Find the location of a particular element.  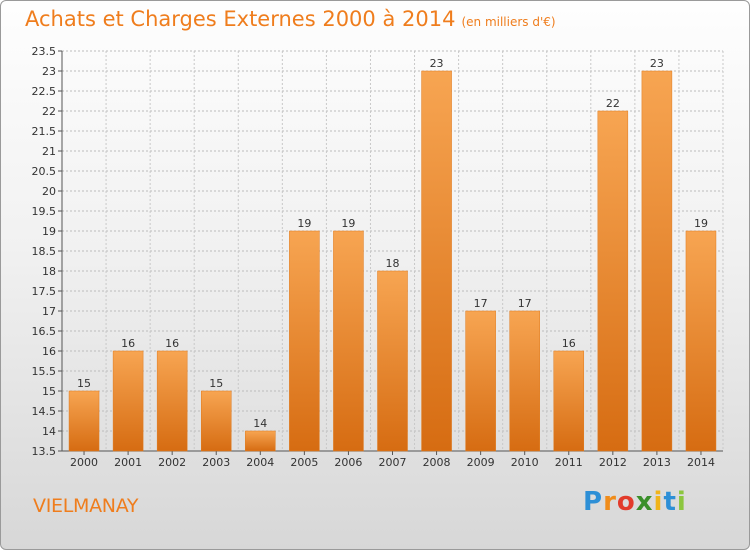

bar-2011 is located at coordinates (569, 401).